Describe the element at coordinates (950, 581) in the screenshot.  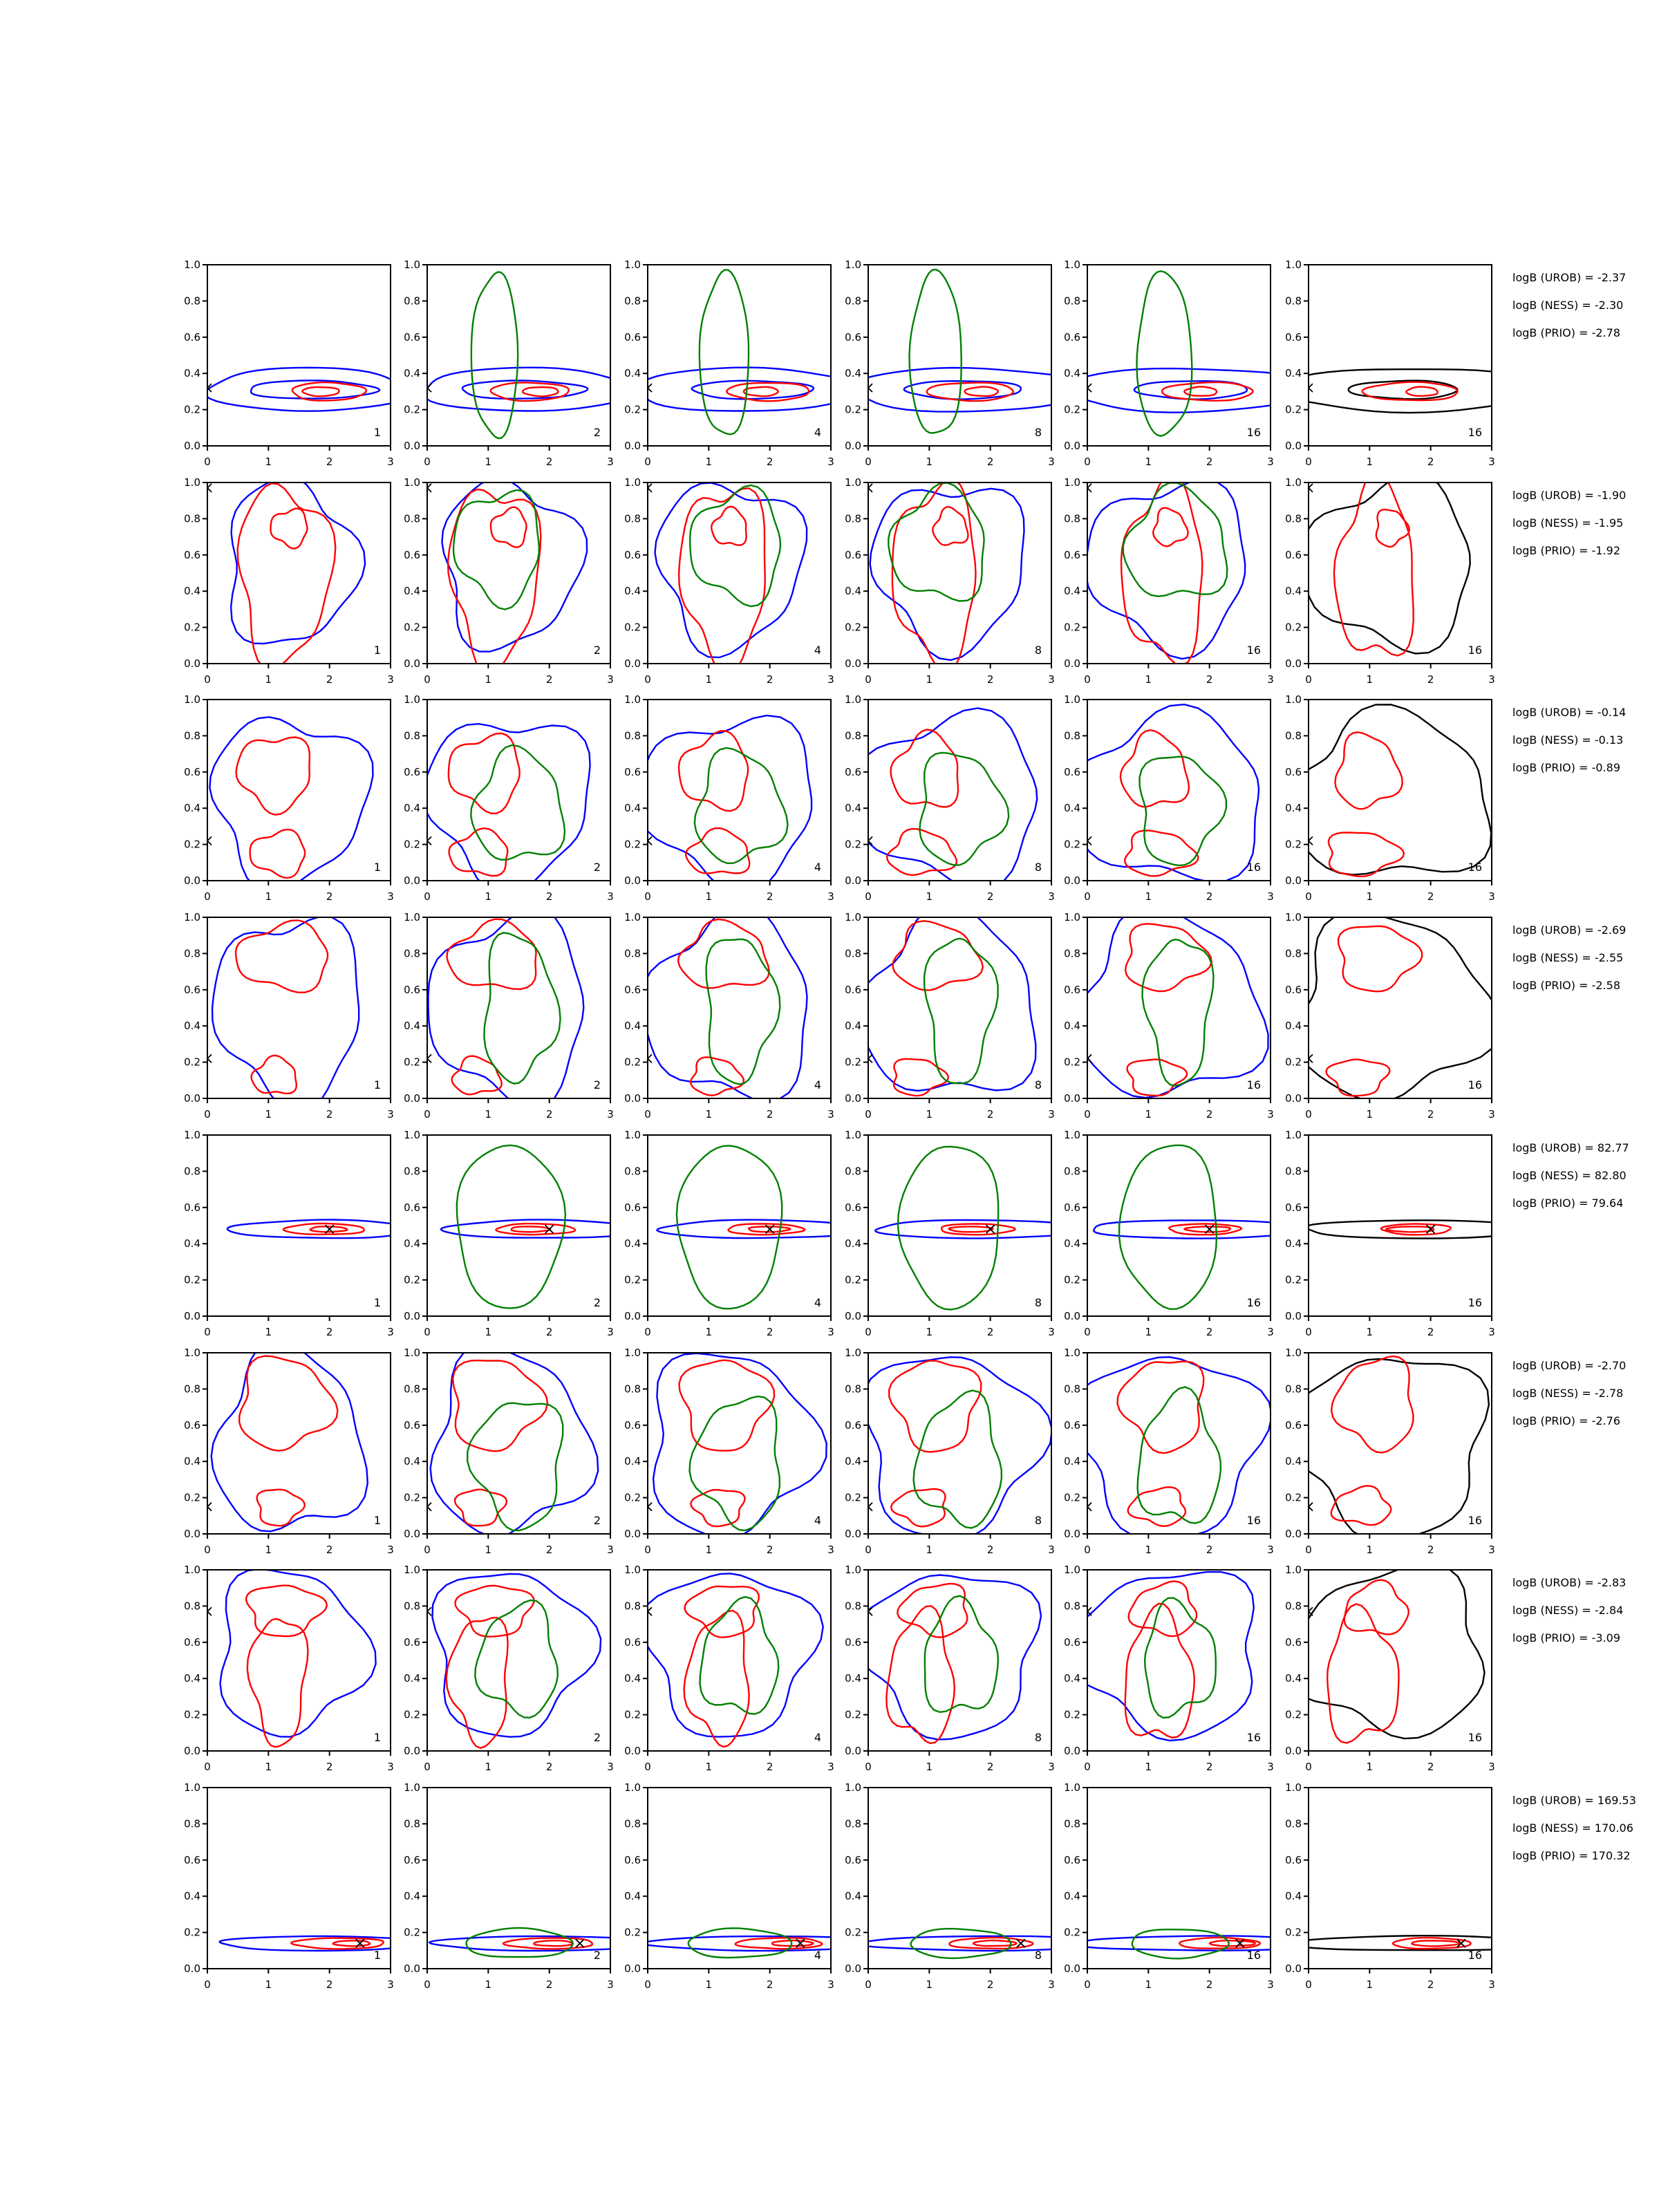
I see `panel-r2-c4: 0 1 2 3 0.0 0.2 0.4 0.6 0.8 1.0 8` at that location.